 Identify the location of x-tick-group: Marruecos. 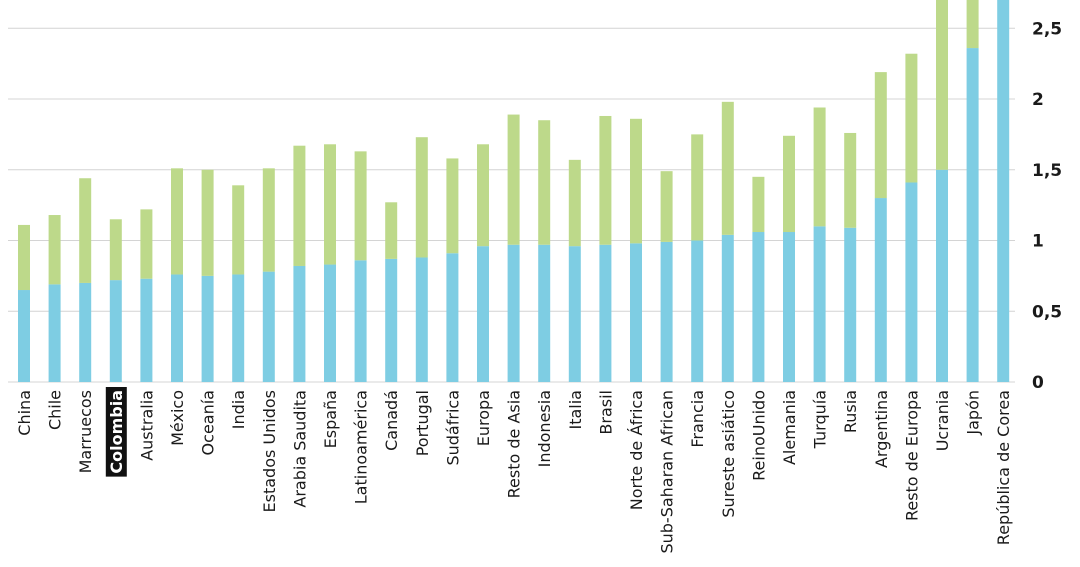
(85, 431).